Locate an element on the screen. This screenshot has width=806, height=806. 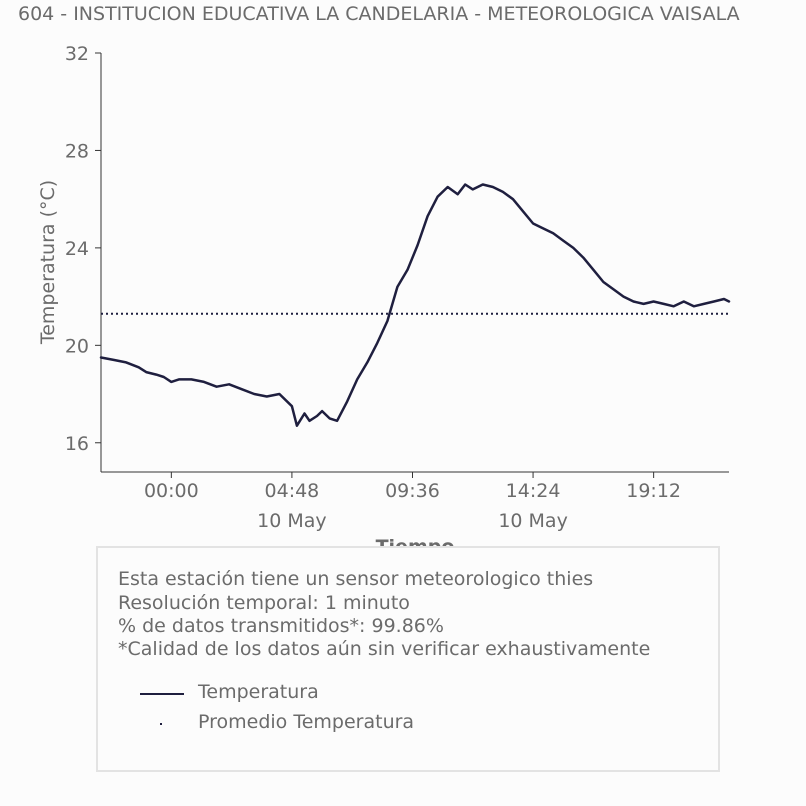
info-resolution: Resolución temporal: 1 minuto is located at coordinates (264, 603).